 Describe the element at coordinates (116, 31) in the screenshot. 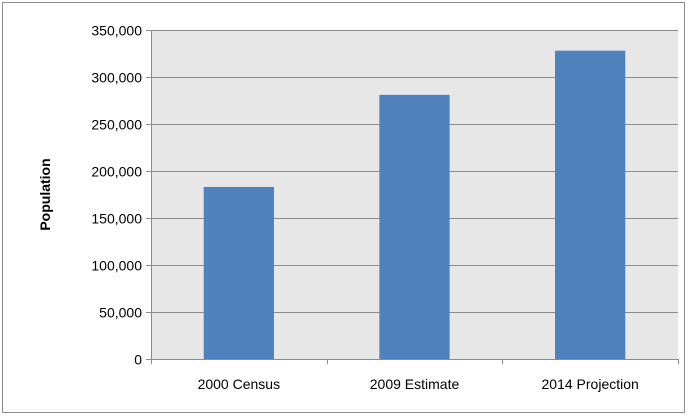

I see `y-tick-label: 350,000` at that location.